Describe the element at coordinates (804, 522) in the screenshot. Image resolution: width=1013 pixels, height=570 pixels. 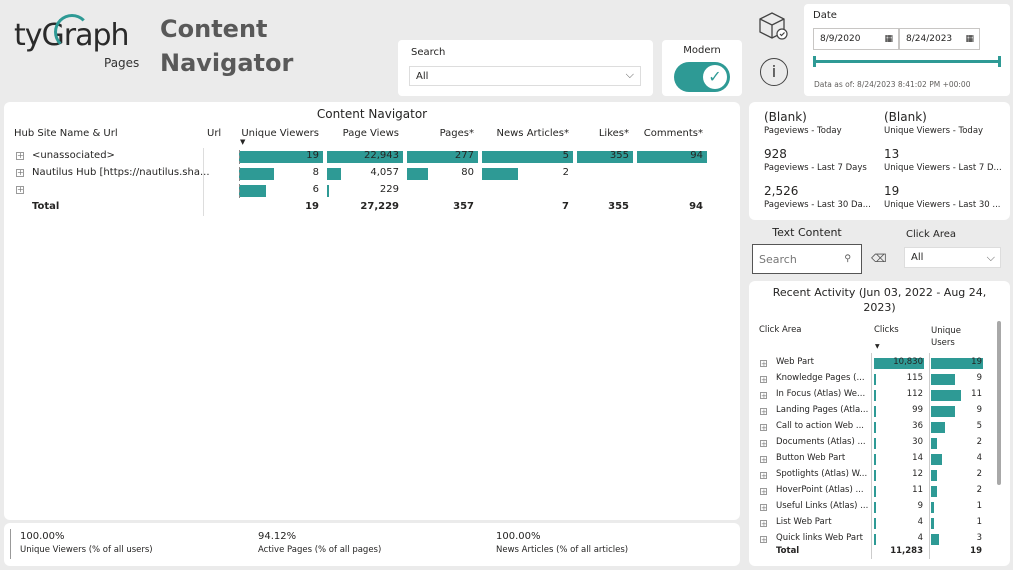
I see `click-area-name: List Web Part` at that location.